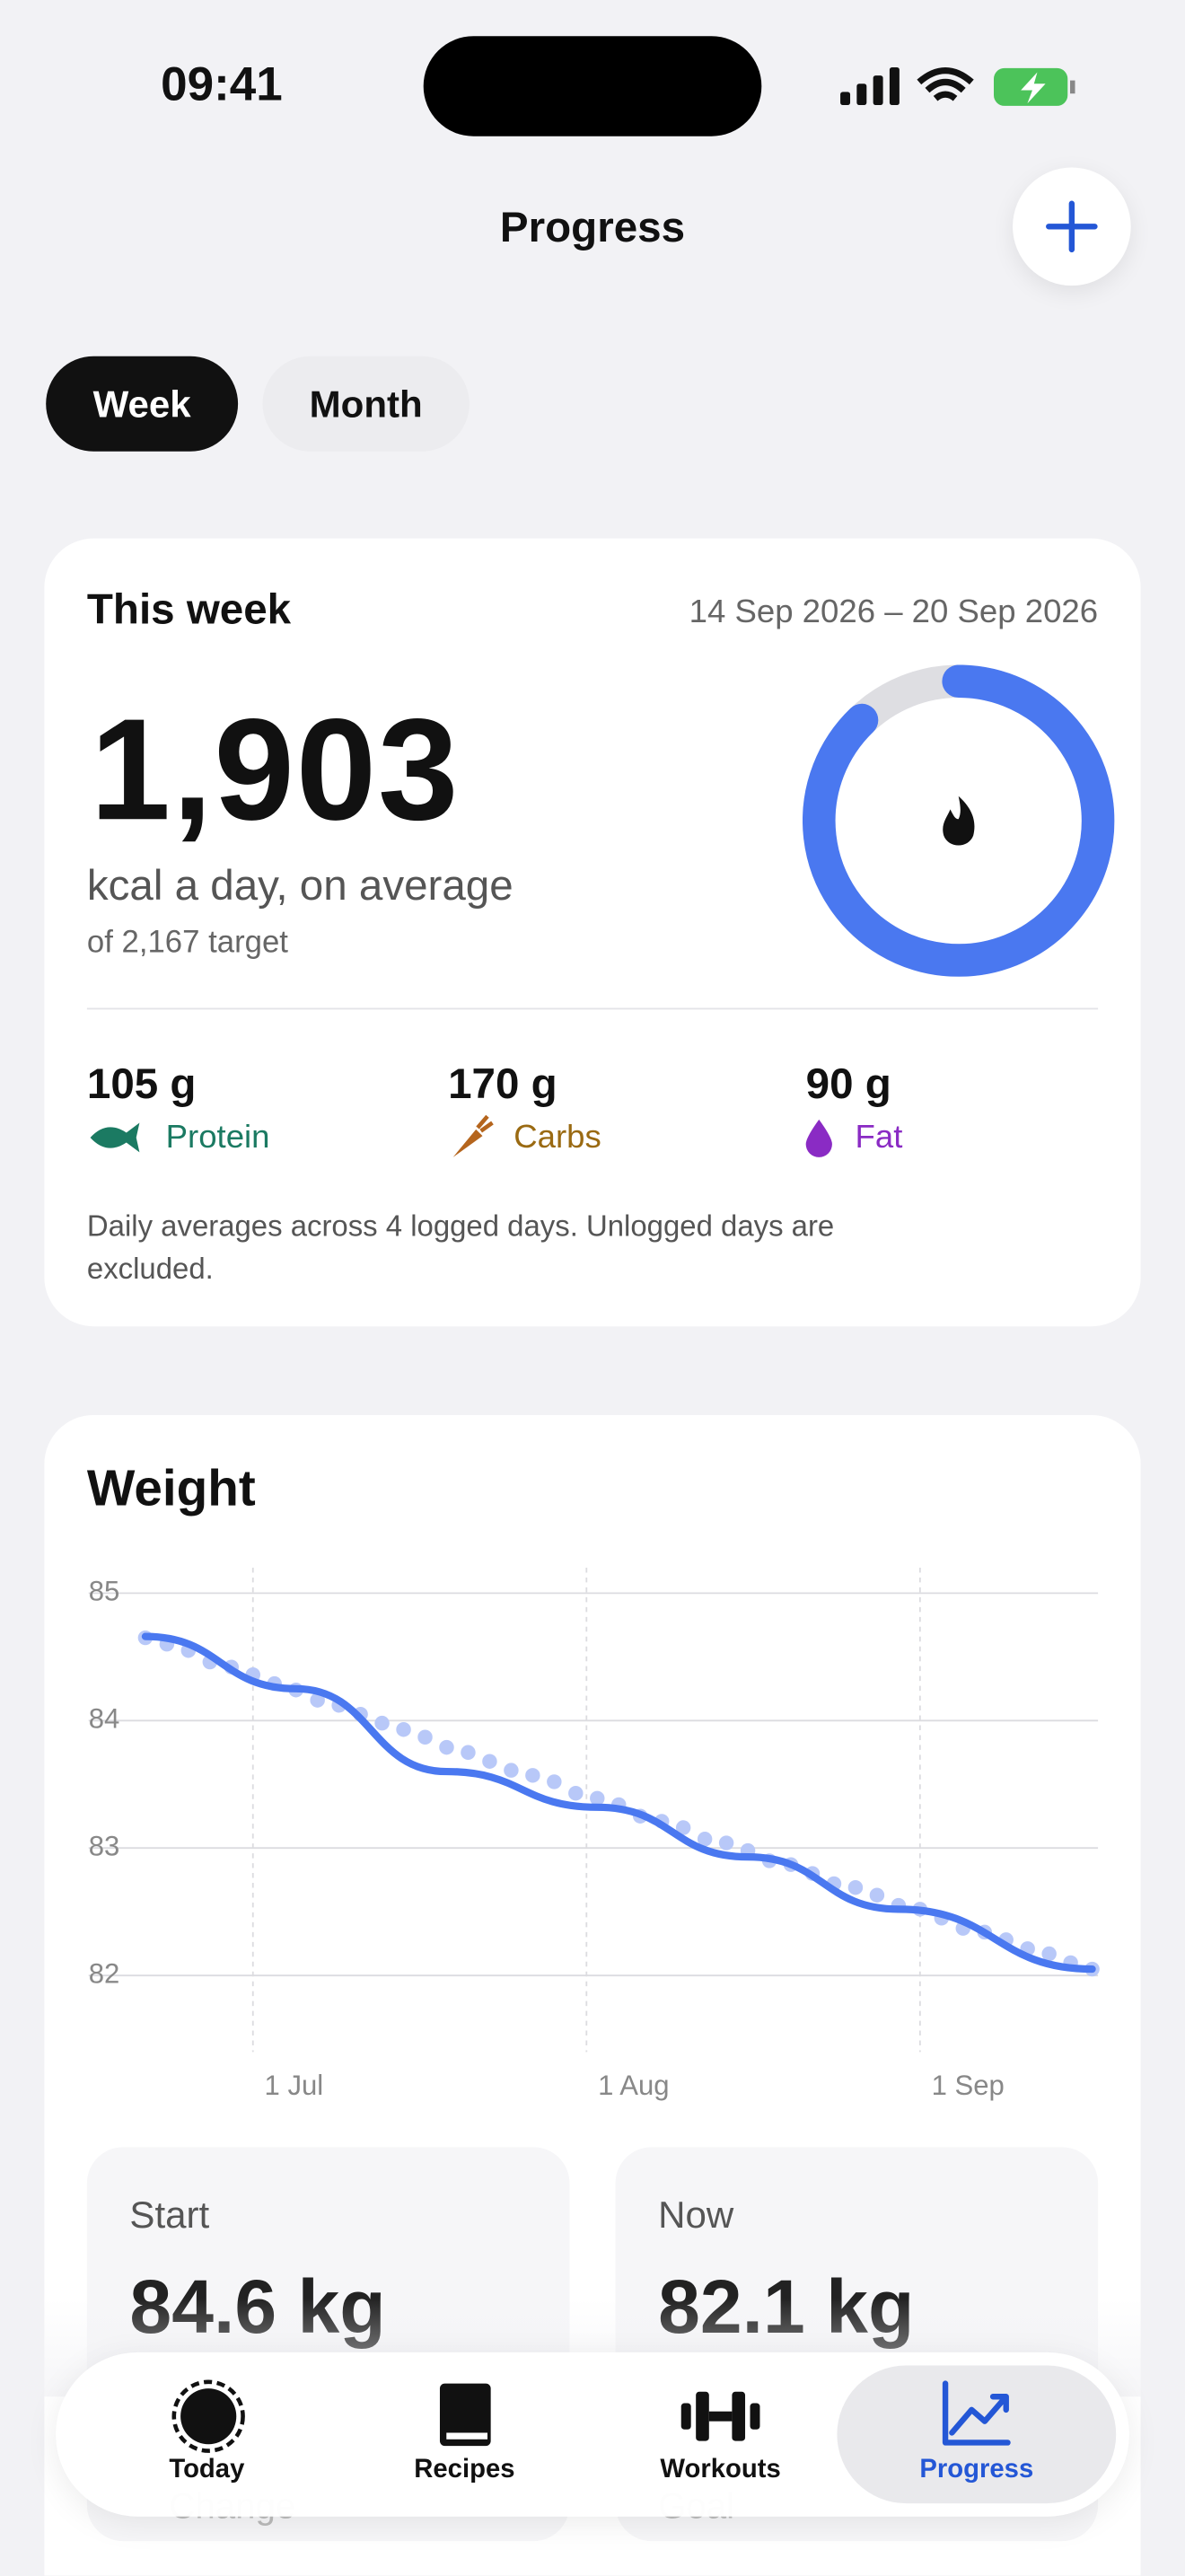  What do you see at coordinates (502, 1084) in the screenshot?
I see `macro-amount: 170 g` at bounding box center [502, 1084].